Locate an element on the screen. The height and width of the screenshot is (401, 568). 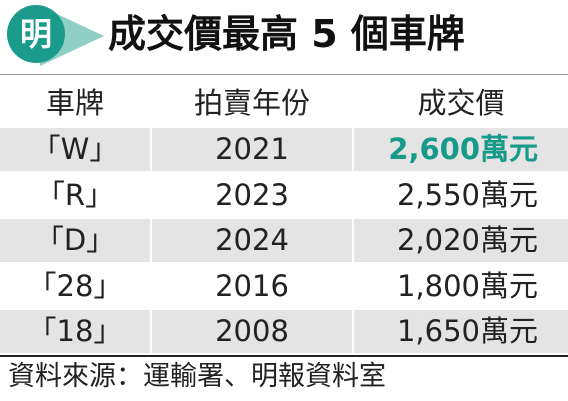
header-cell: 拍賣年份 is located at coordinates (251, 103).